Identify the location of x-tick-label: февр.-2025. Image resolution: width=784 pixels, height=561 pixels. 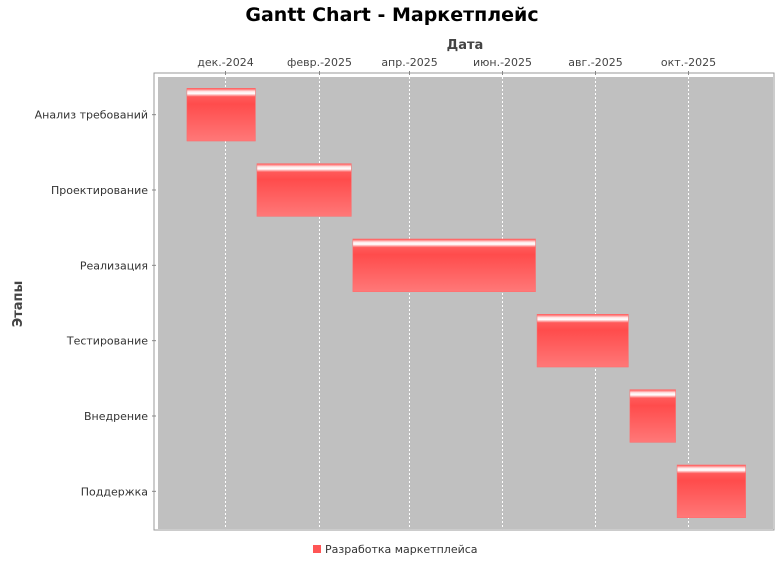
(319, 62).